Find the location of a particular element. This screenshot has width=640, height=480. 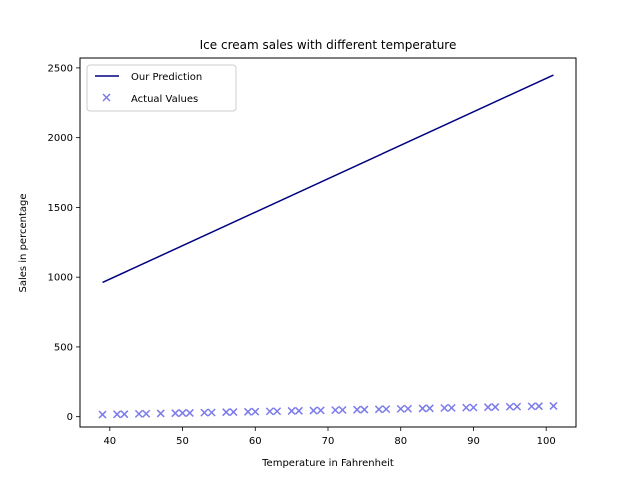

x-axis-label: Temperature in Fahrenheit is located at coordinates (327, 463).